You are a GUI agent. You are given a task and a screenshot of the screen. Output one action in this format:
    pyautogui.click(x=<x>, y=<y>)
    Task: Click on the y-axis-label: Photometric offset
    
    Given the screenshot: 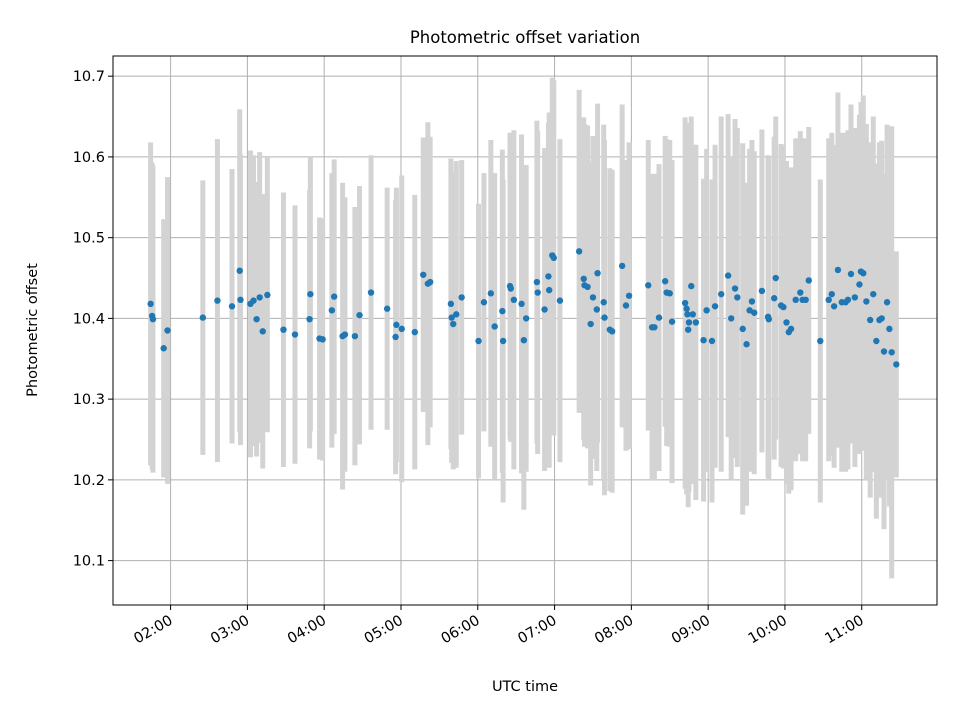 What is the action you would take?
    pyautogui.click(x=33, y=330)
    